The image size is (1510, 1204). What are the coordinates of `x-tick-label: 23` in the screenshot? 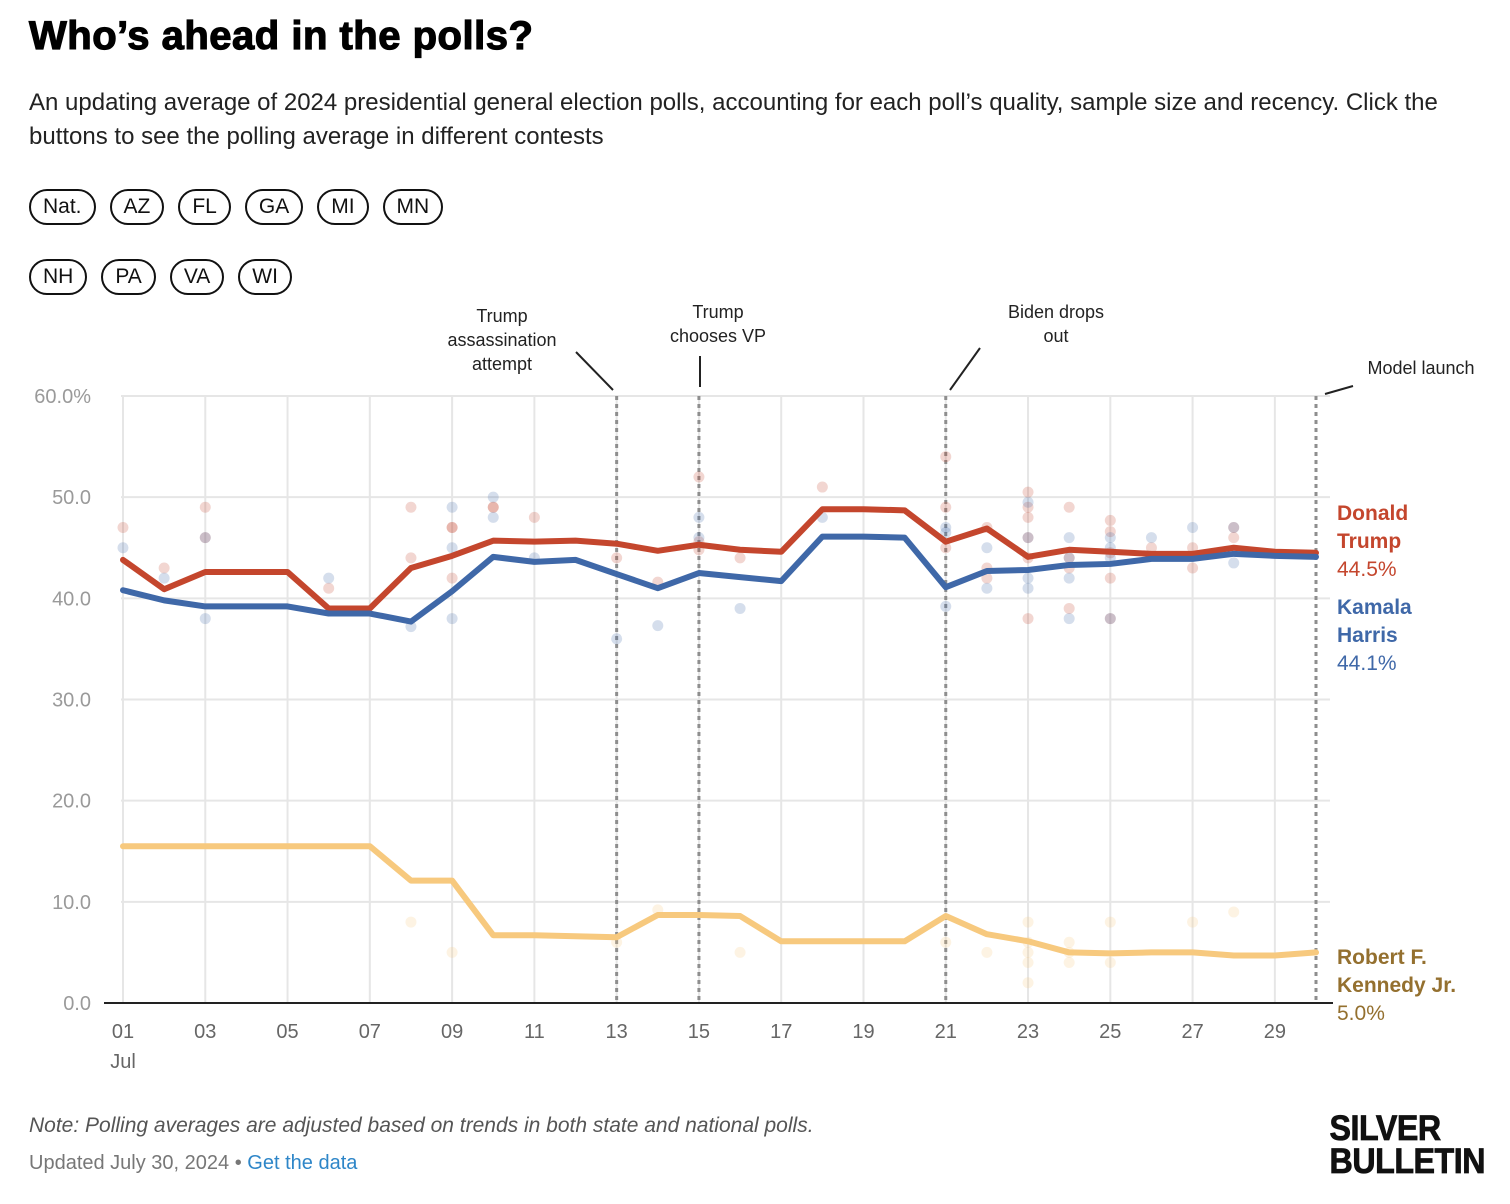 It's located at (1028, 1032).